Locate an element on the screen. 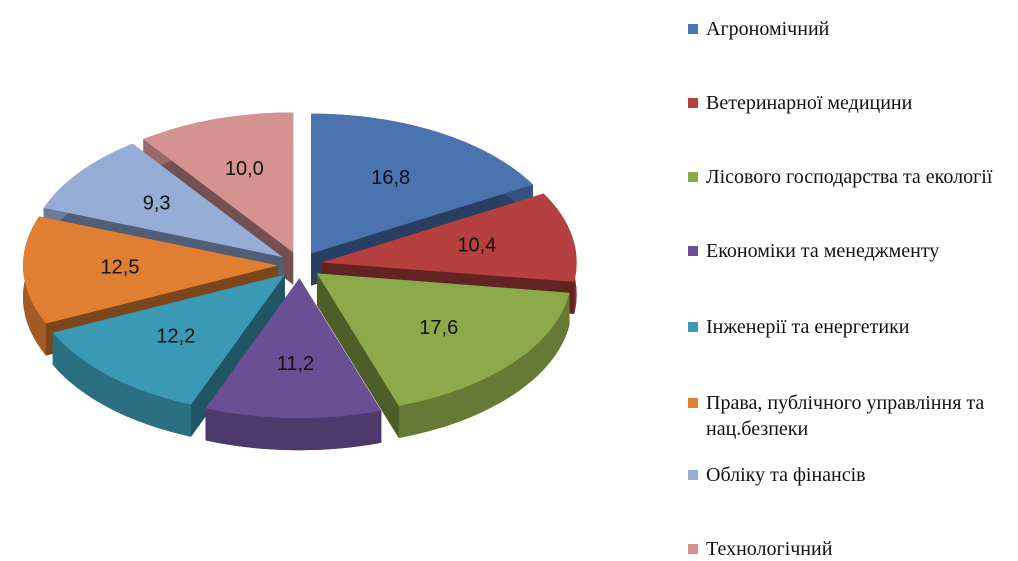 This screenshot has height=561, width=1018. data-label: 9,3 is located at coordinates (157, 204).